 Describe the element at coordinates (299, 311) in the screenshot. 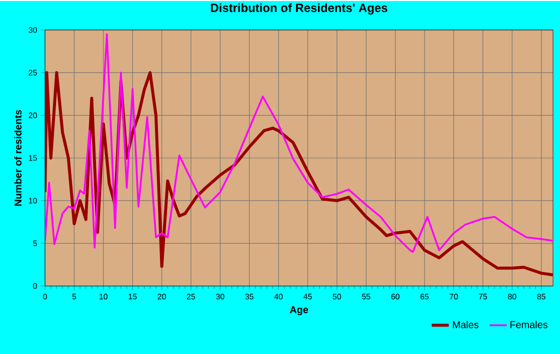

I see `x-axis-title: Age` at that location.